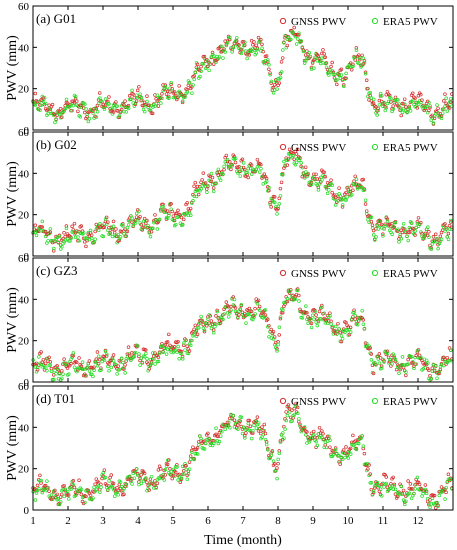 This screenshot has height=550, width=457. Describe the element at coordinates (24, 387) in the screenshot. I see `y-tick-label: 60` at that location.